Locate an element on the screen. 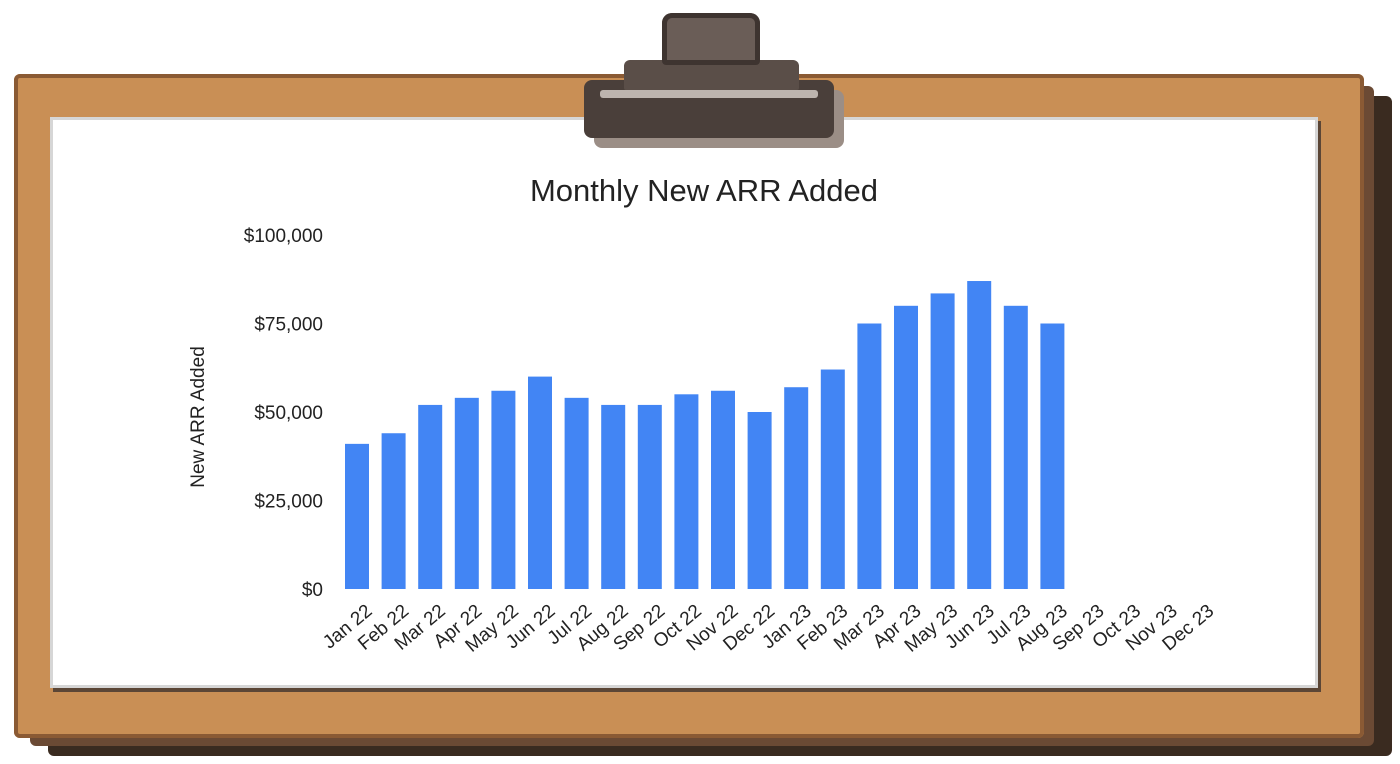  y-tick-label: $25,000 is located at coordinates (288, 502).